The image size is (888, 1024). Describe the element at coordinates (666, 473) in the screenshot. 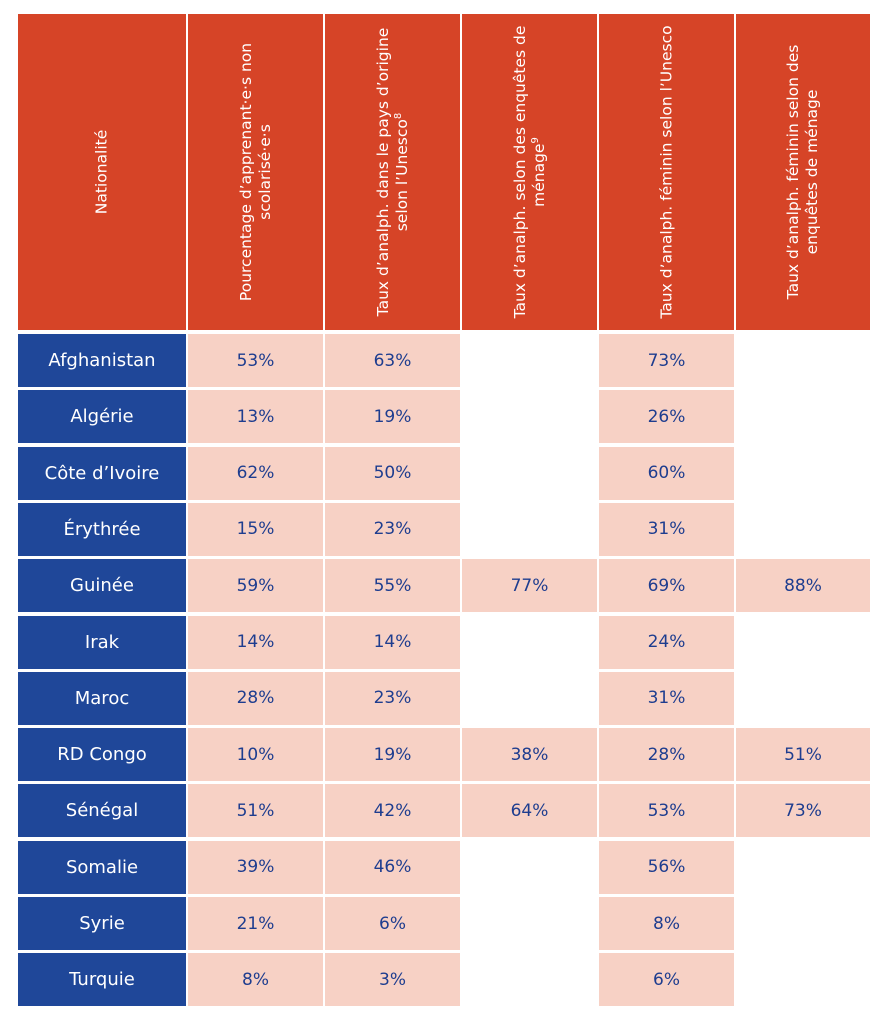

I see `value-cell: 60%` at that location.